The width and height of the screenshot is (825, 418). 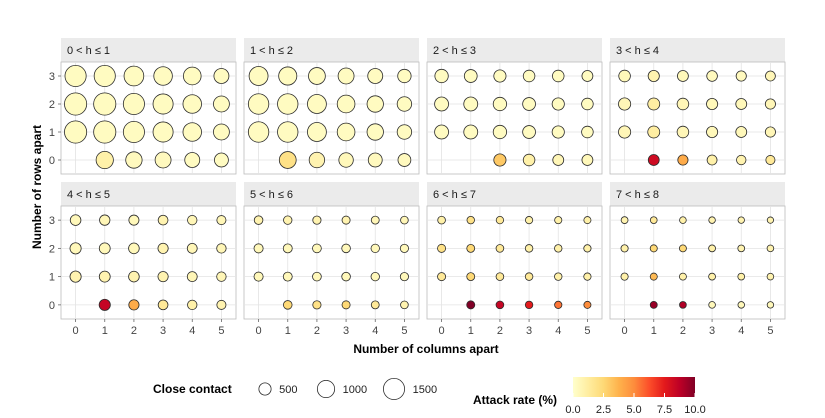 I want to click on size-legend: Close contact 500 1000 1500, so click(x=295, y=388).